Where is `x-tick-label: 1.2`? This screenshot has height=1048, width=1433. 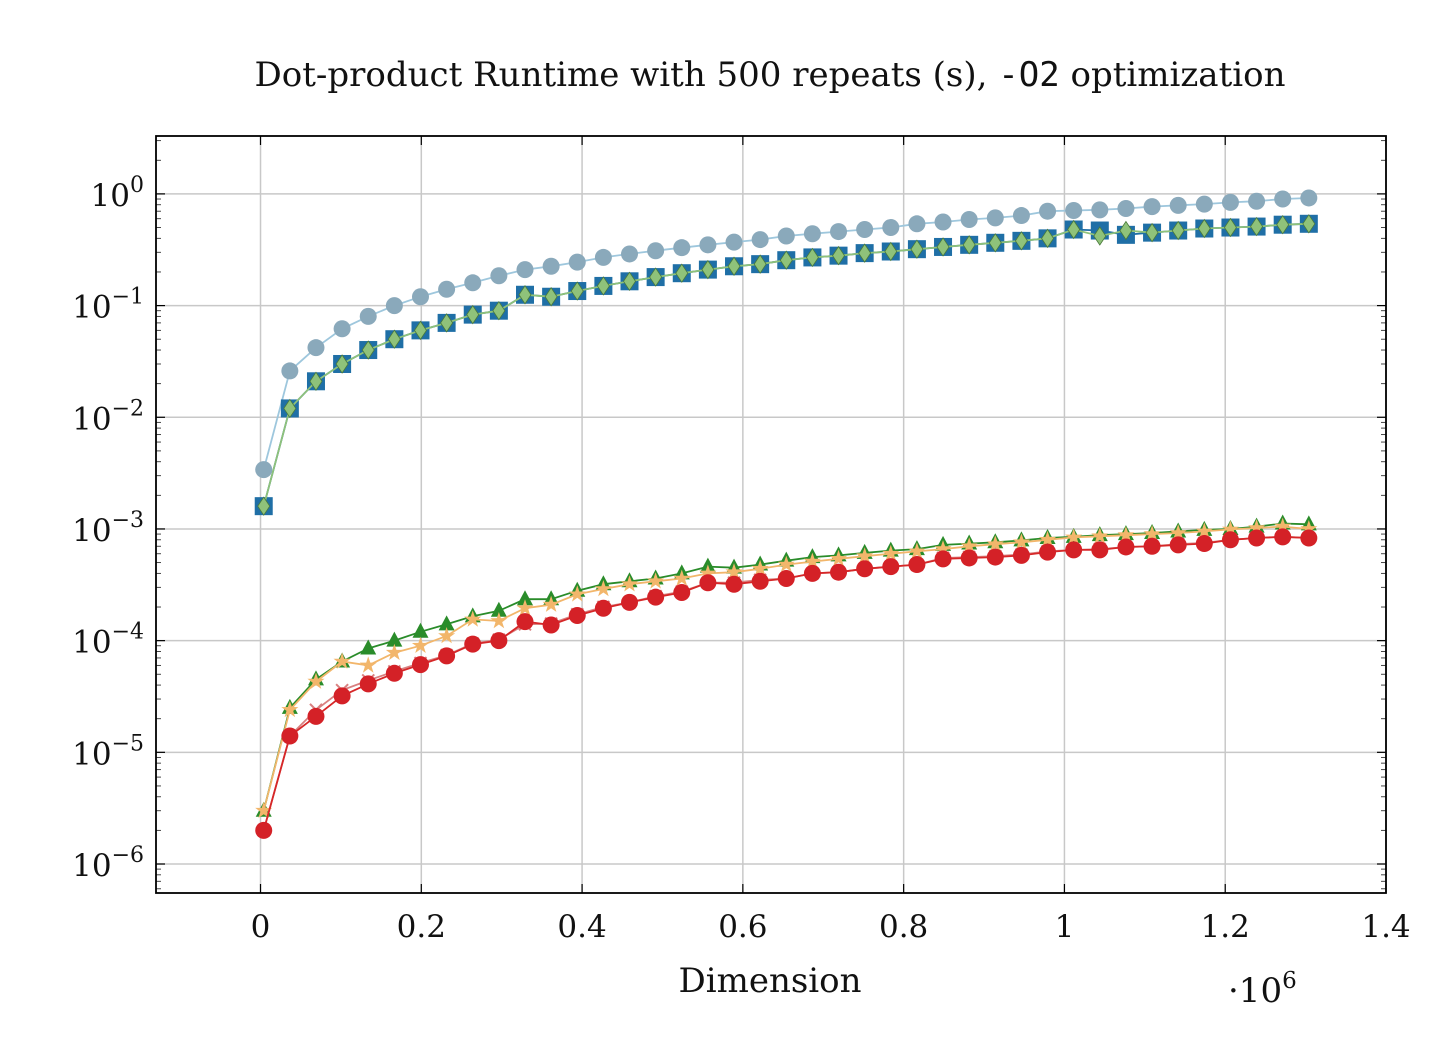 x-tick-label: 1.2 is located at coordinates (1225, 927).